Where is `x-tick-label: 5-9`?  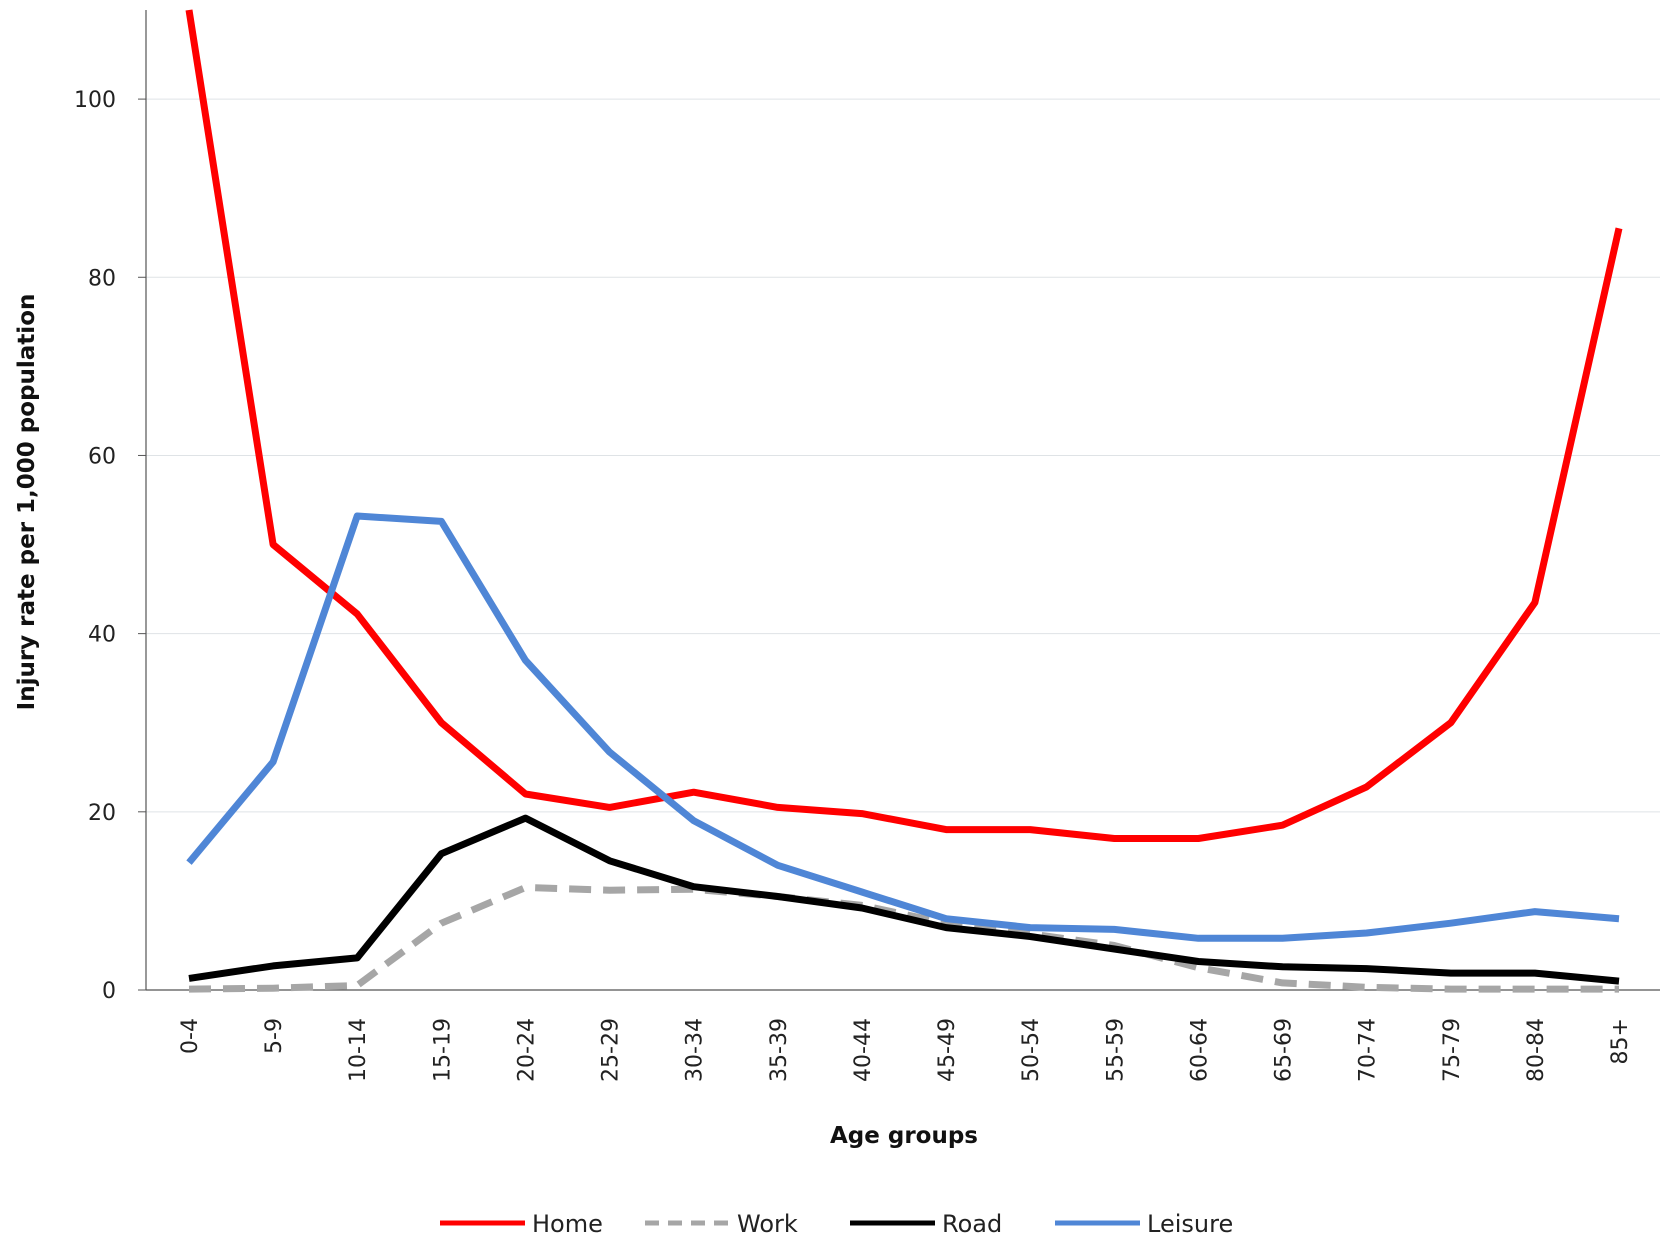
x-tick-label: 5-9 is located at coordinates (274, 1036).